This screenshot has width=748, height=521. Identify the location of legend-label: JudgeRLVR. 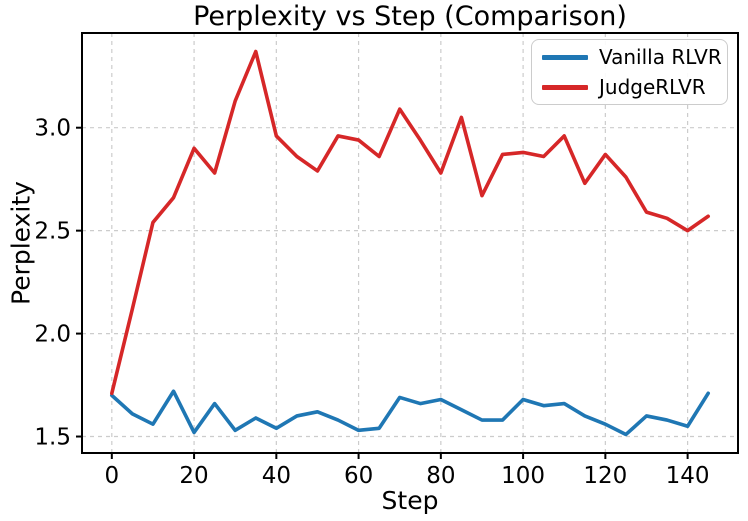
(652, 87).